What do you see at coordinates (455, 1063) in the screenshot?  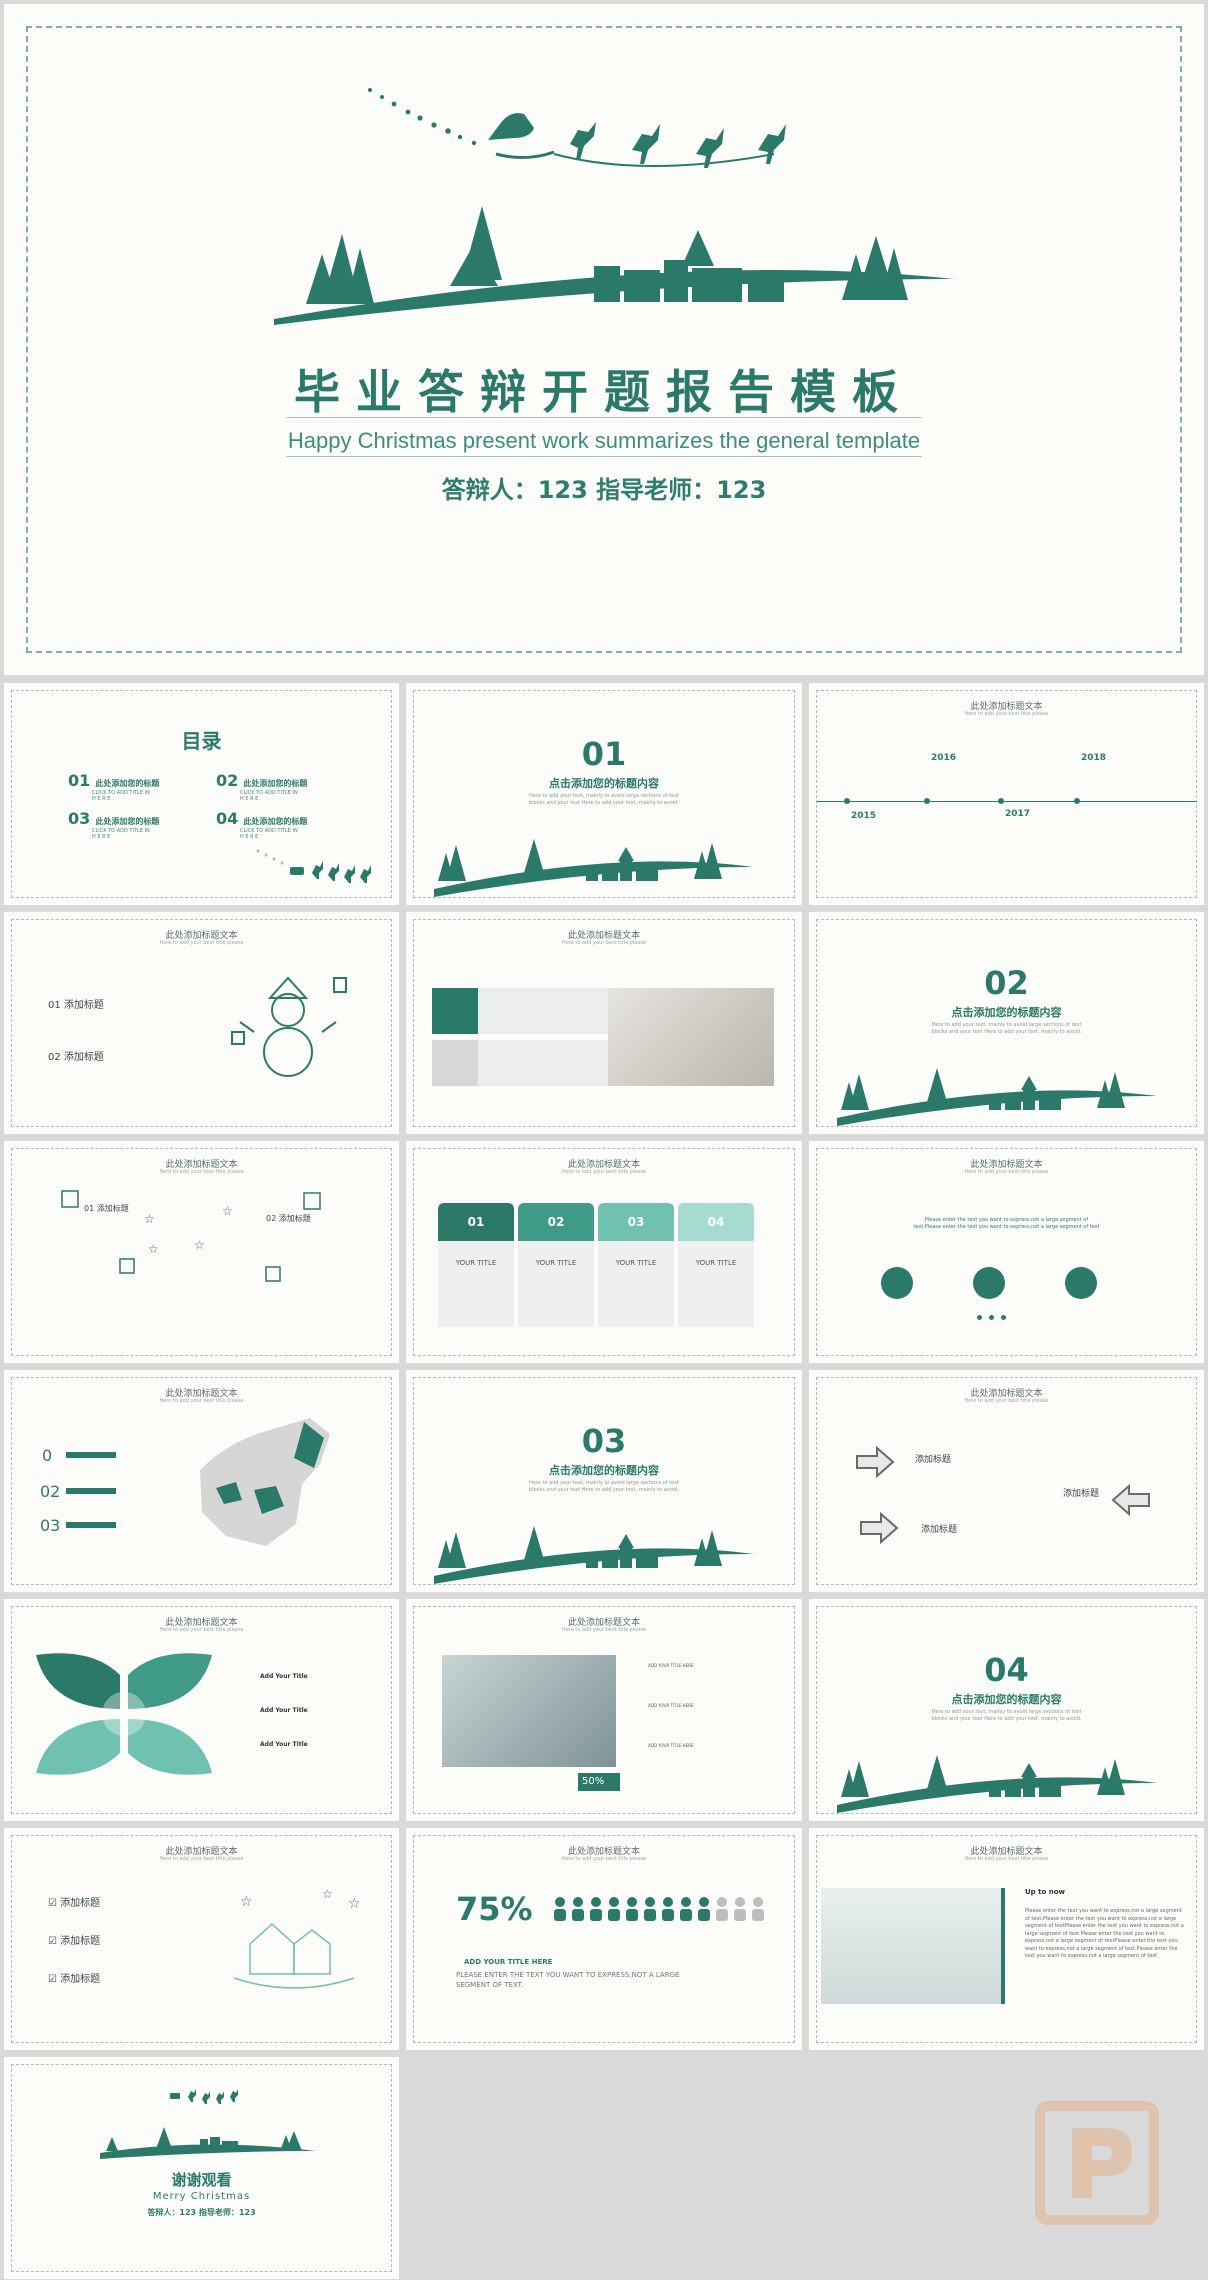 I see `feature-tile-light` at bounding box center [455, 1063].